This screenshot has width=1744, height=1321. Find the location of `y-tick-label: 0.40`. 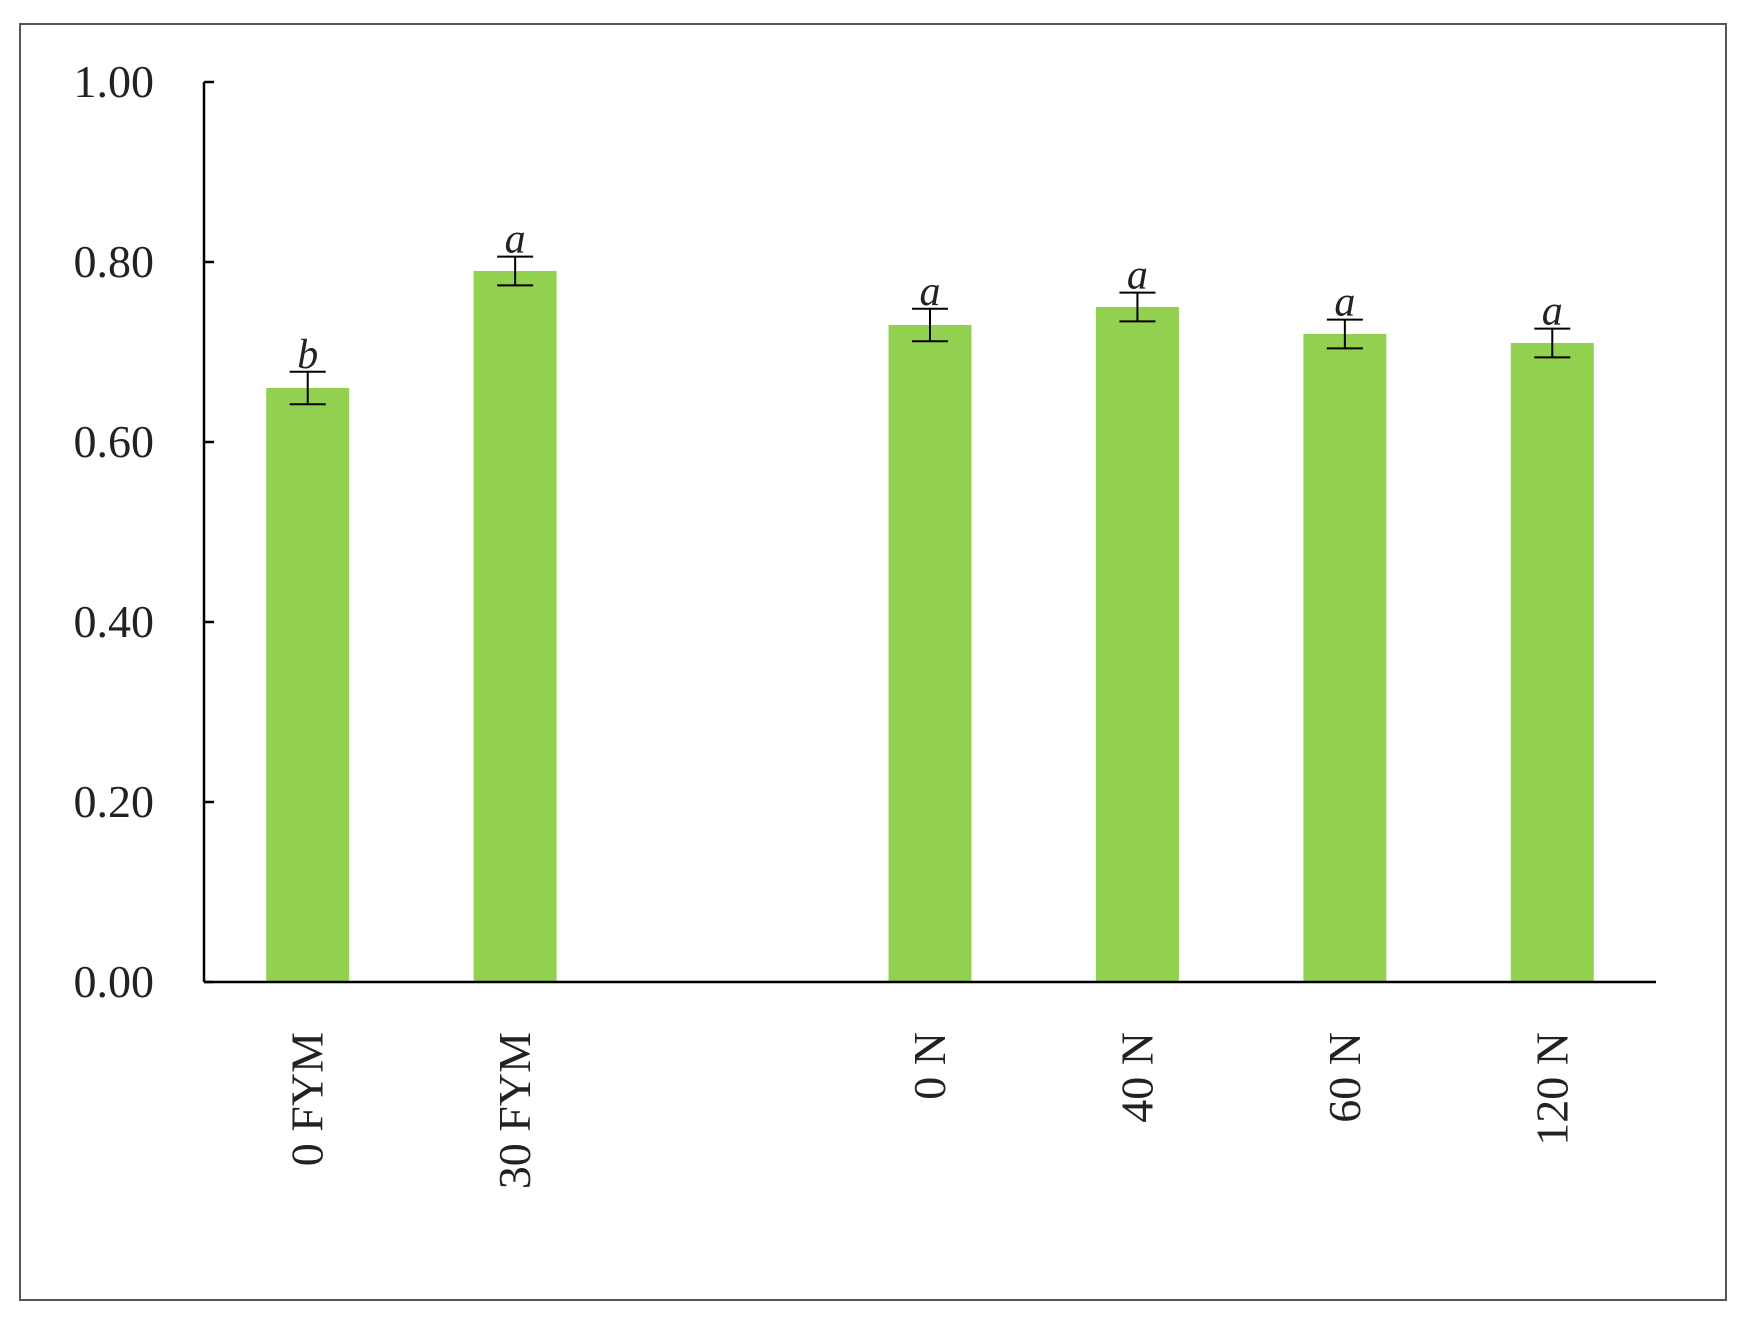

y-tick-label: 0.40 is located at coordinates (114, 621).